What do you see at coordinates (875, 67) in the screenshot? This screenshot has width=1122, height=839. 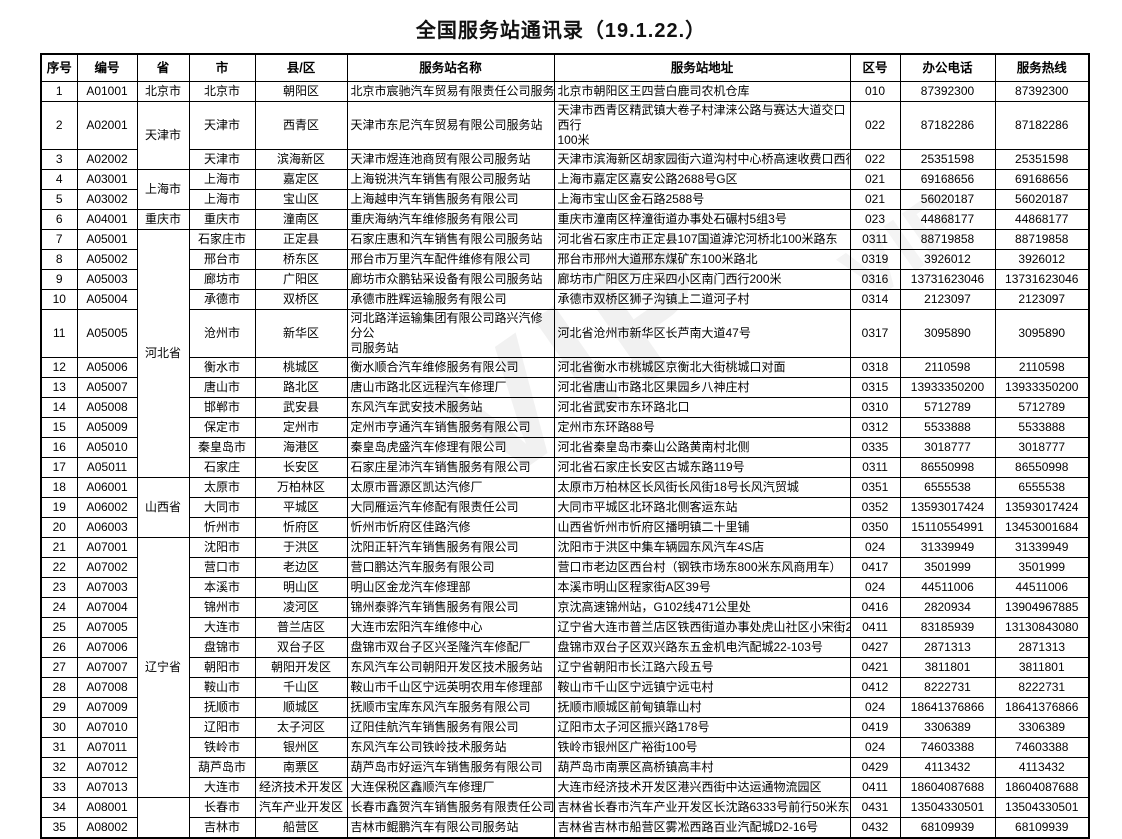 I see `column-header-area-code: 区号` at bounding box center [875, 67].